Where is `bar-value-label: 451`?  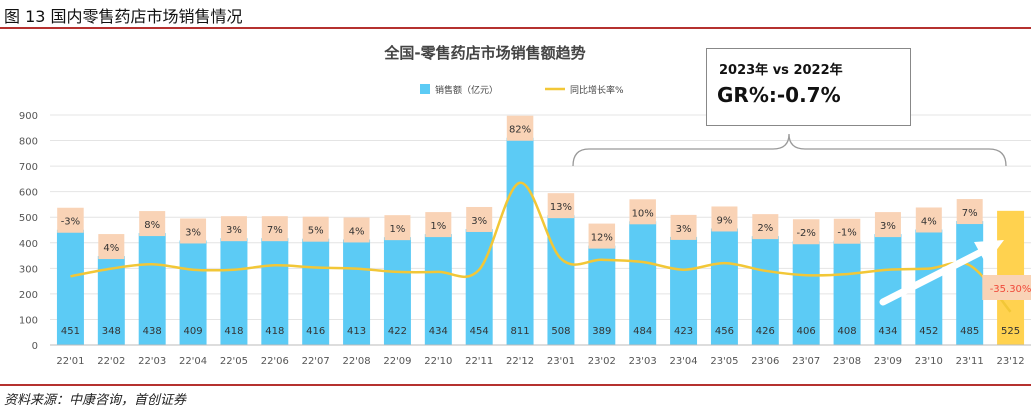 bar-value-label: 451 is located at coordinates (70, 331).